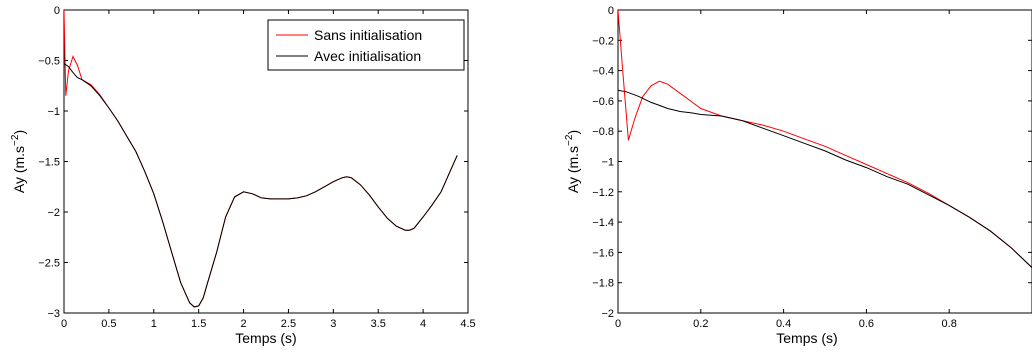 The image size is (1032, 361). What do you see at coordinates (49, 62) in the screenshot?
I see `y-tick-label: −0.5` at bounding box center [49, 62].